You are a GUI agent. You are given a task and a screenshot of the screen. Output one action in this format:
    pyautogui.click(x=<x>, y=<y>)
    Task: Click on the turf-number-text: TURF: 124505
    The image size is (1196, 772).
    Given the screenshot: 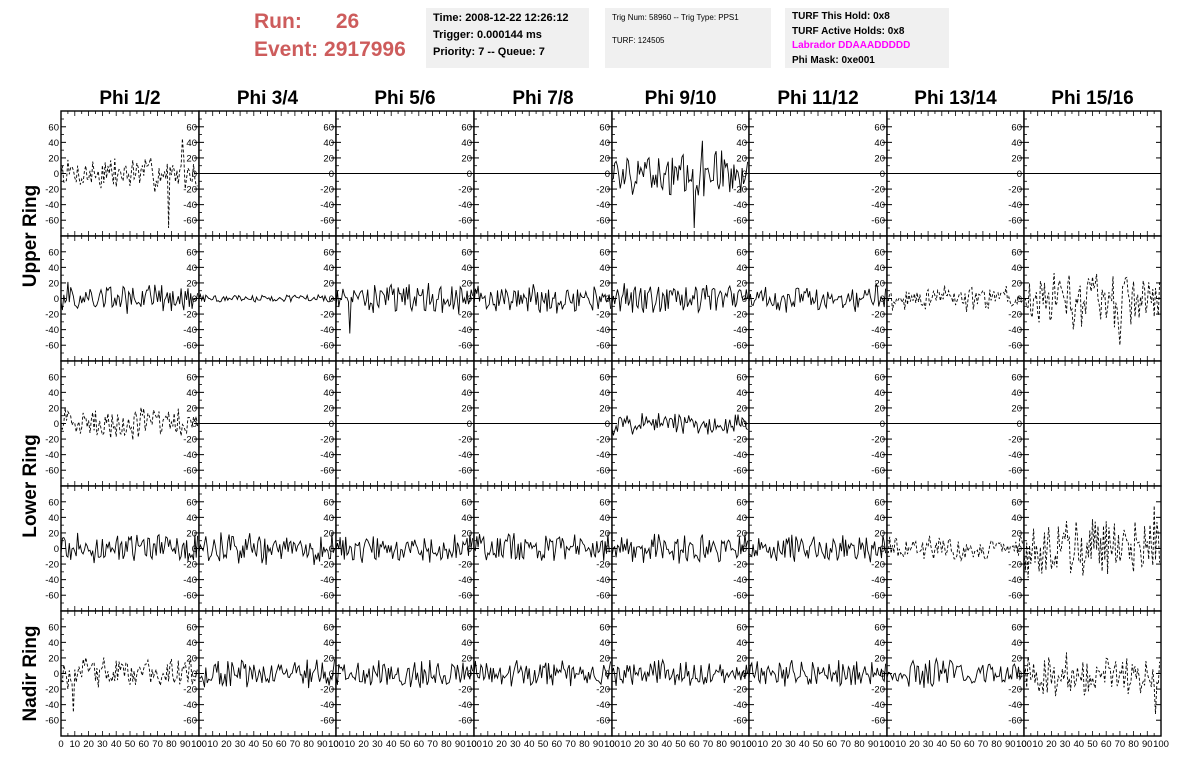 What is the action you would take?
    pyautogui.click(x=638, y=40)
    